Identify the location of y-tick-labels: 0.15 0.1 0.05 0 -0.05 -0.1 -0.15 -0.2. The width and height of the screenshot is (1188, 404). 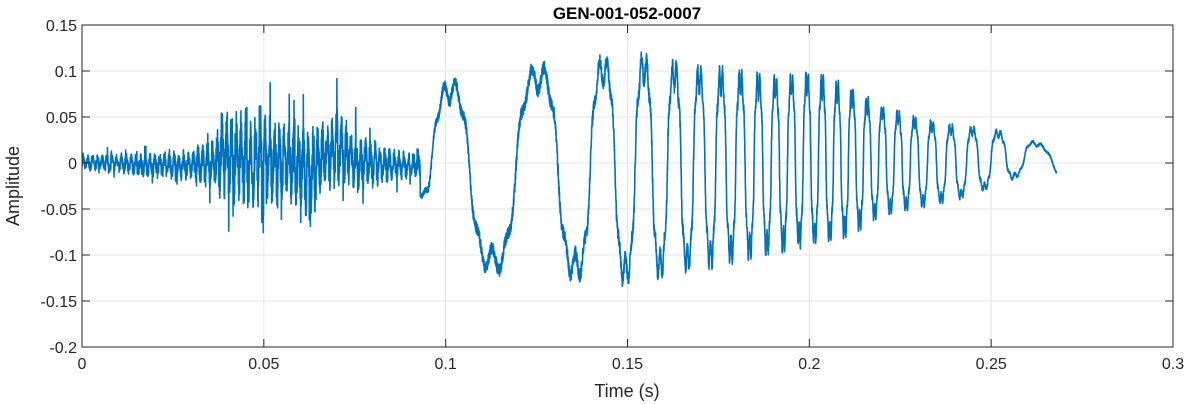
(59, 187).